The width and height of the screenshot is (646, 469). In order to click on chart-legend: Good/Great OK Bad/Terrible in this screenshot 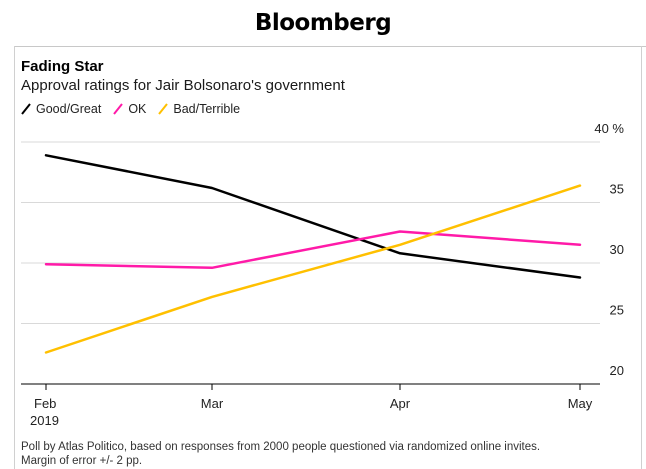, I will do `click(130, 109)`.